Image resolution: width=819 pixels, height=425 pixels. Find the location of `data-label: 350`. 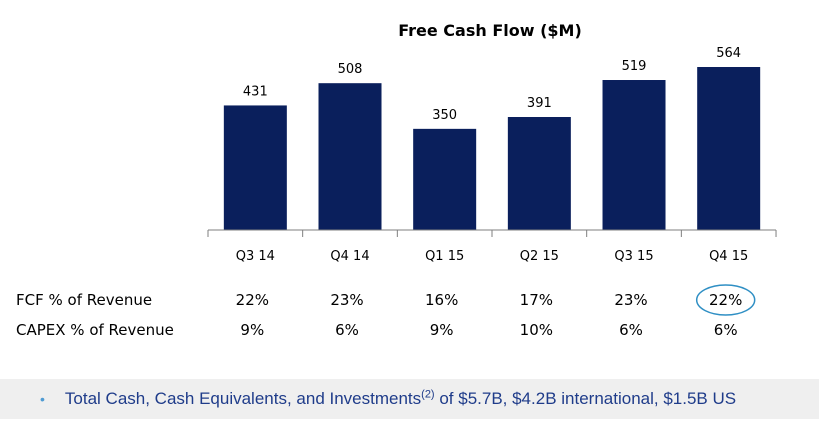

data-label: 350 is located at coordinates (444, 115).